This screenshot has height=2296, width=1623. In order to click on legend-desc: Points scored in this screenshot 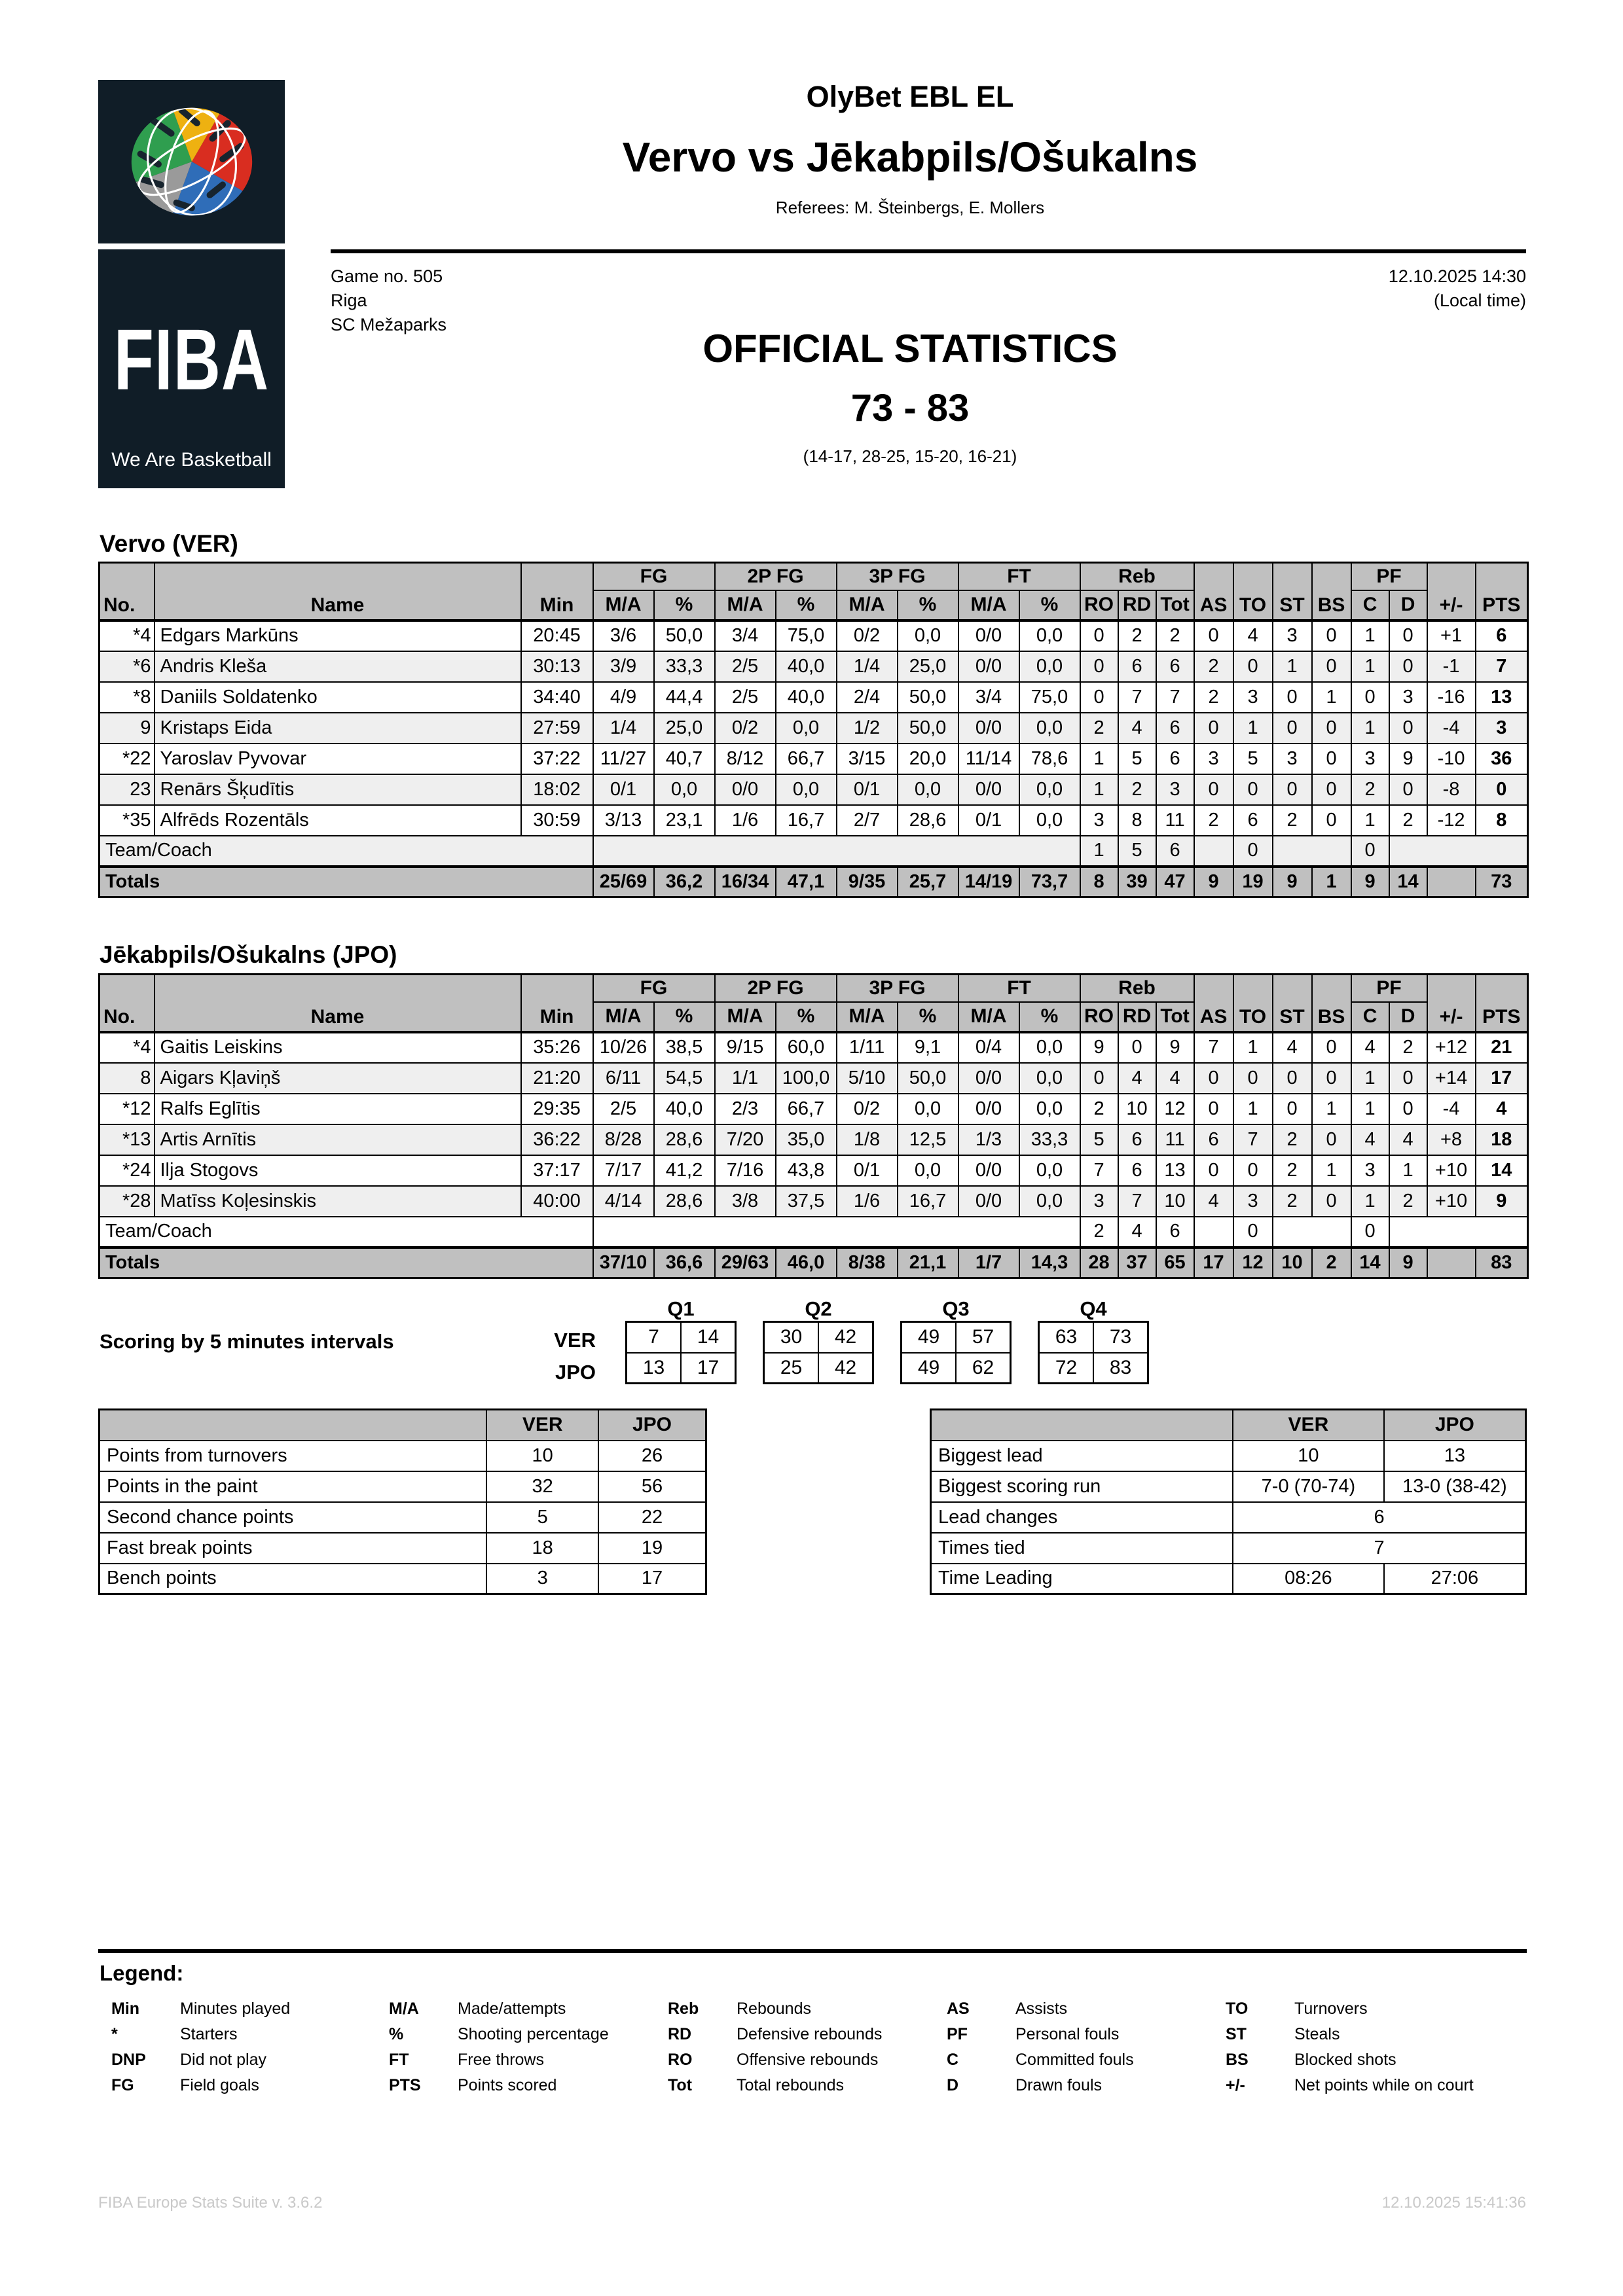, I will do `click(507, 2085)`.